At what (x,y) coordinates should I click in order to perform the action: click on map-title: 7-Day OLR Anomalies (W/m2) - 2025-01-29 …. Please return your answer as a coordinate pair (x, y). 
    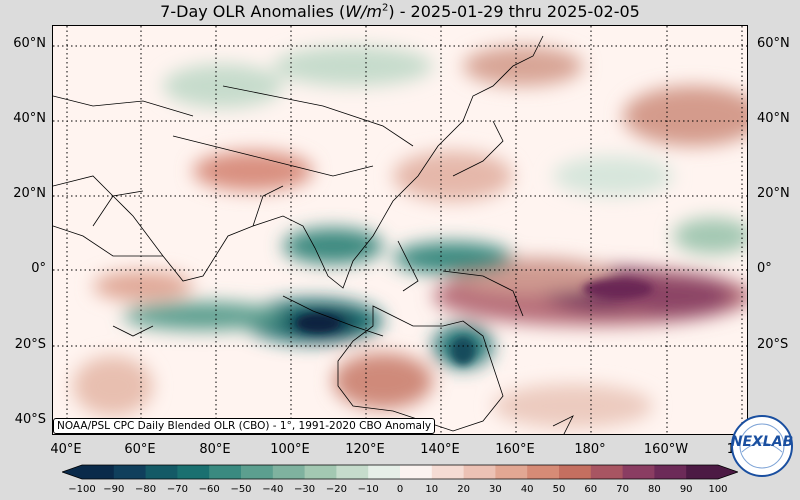
    Looking at the image, I should click on (400, 11).